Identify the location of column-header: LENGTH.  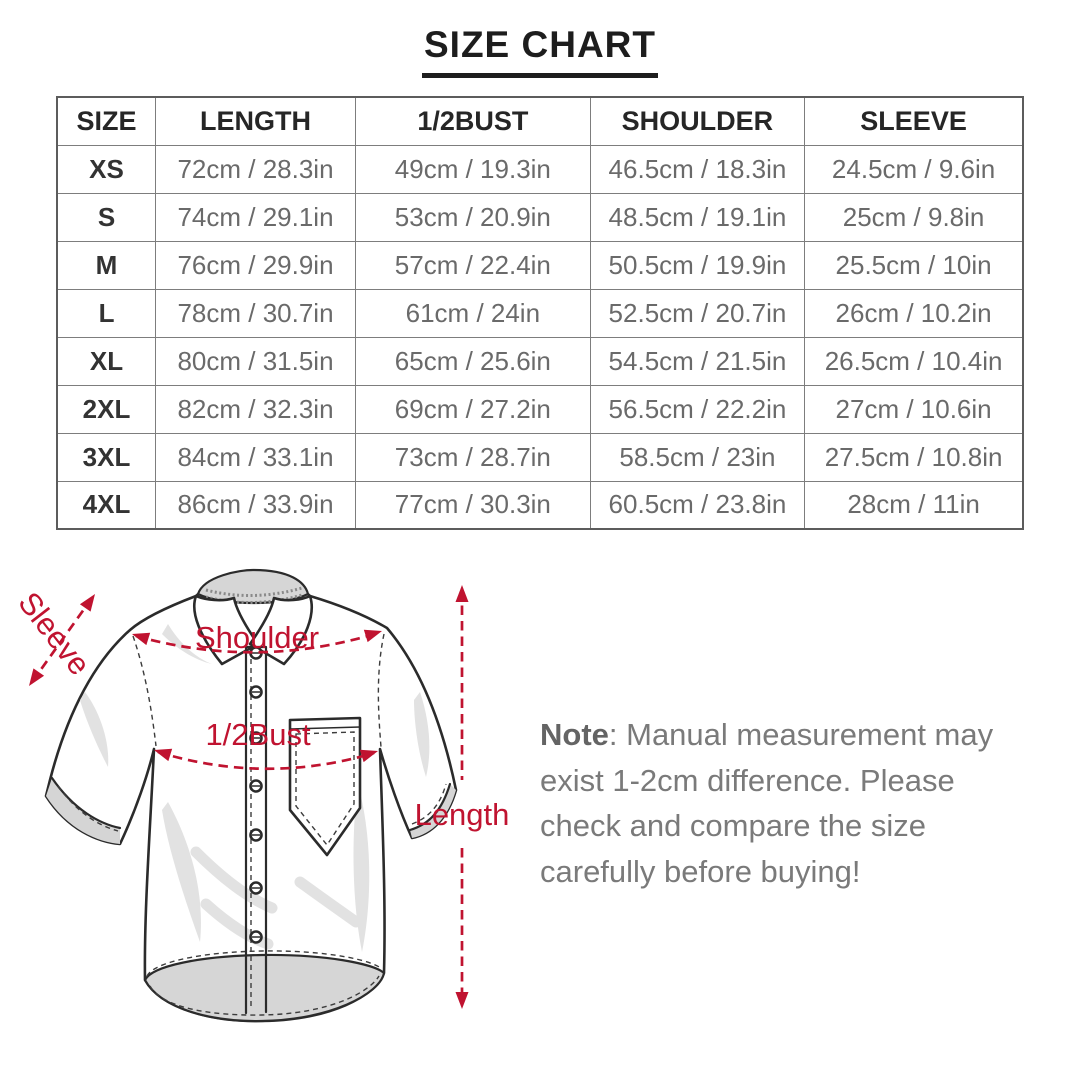
(255, 121).